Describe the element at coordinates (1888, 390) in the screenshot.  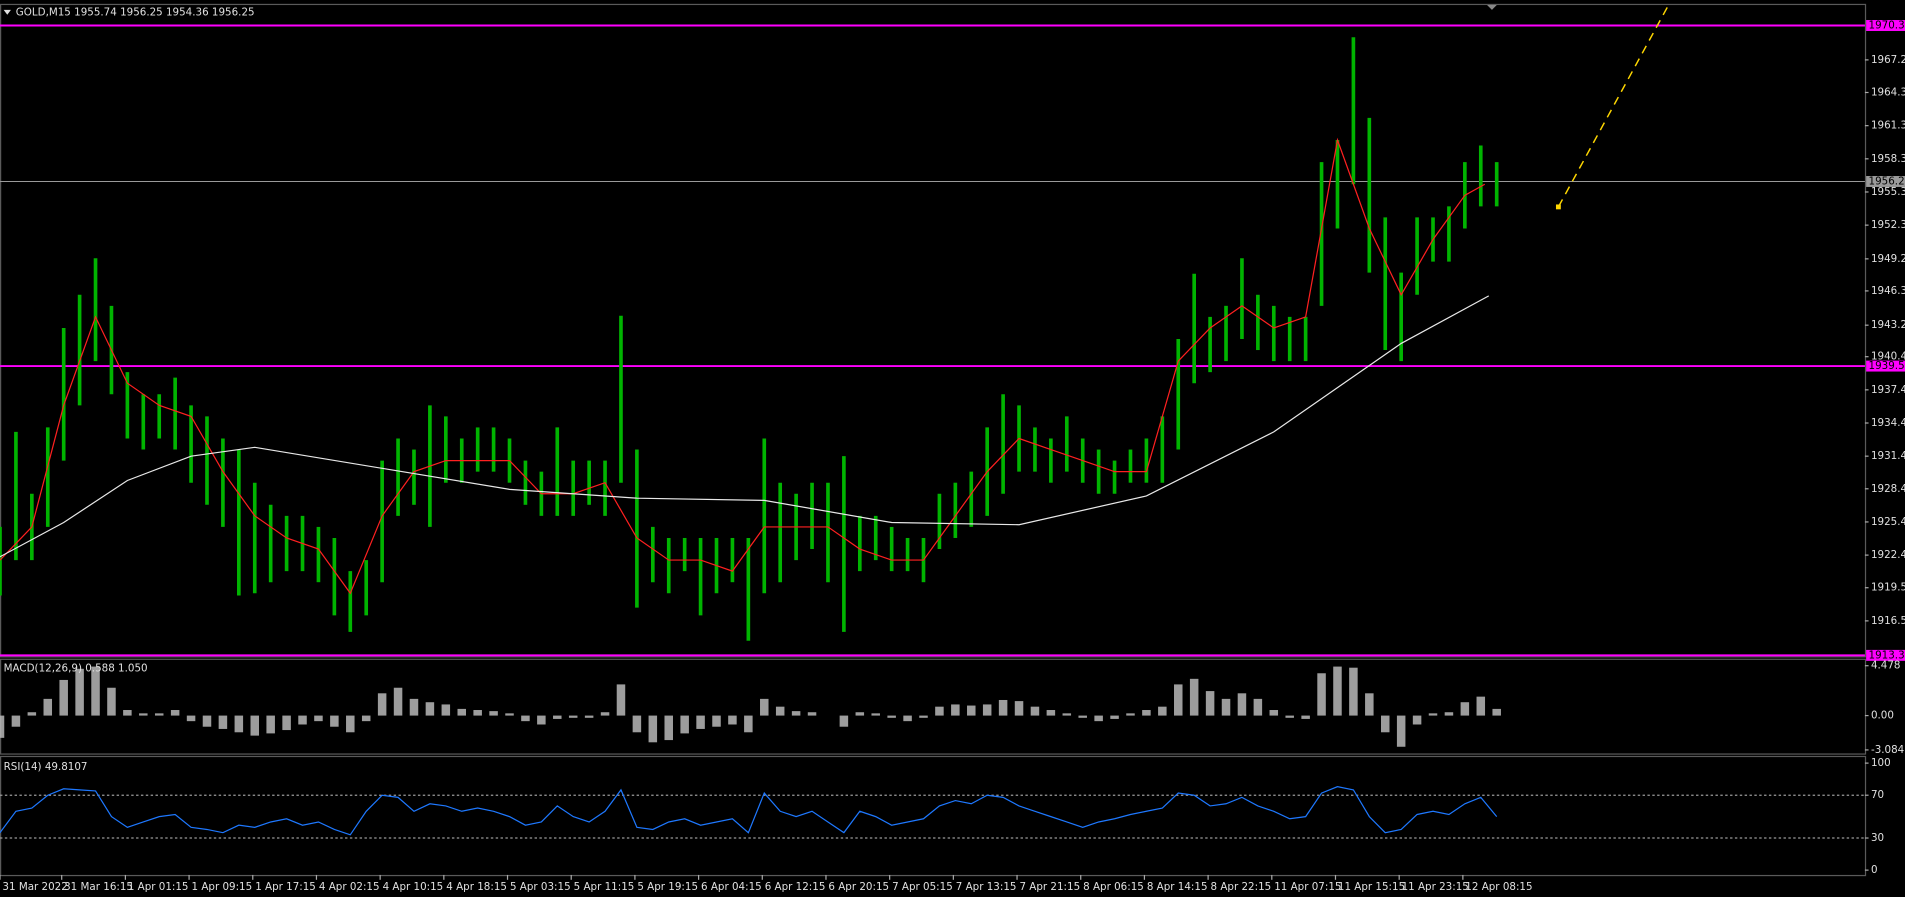
I see `y-tick-label: 1937.40` at that location.